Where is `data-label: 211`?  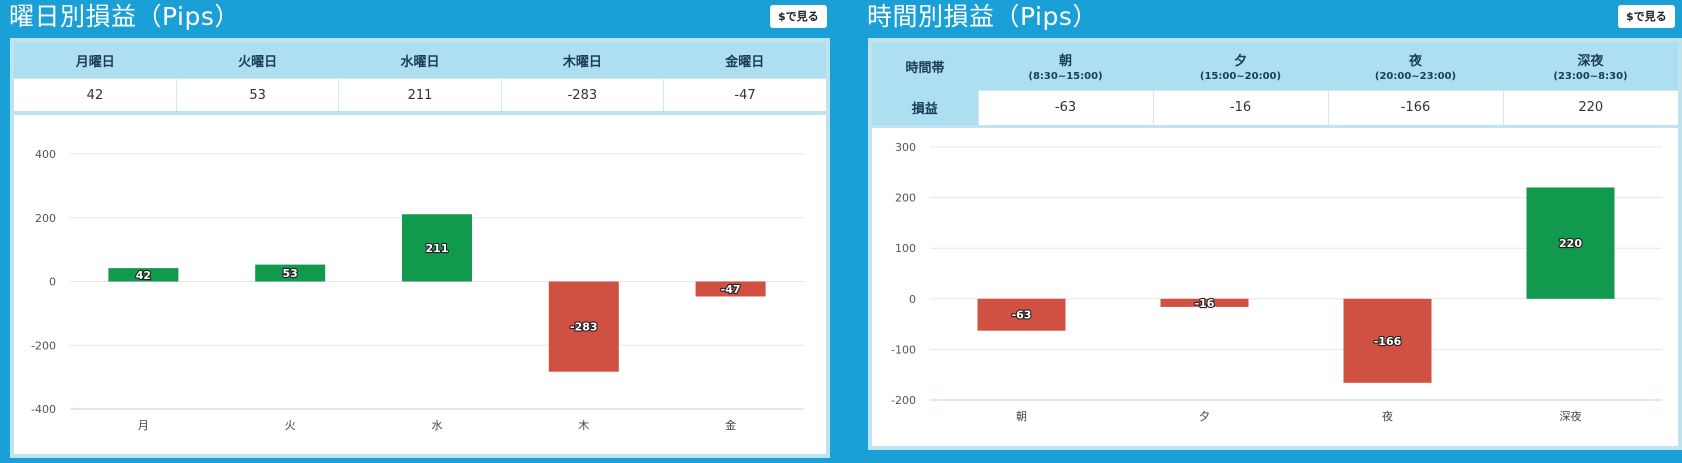
data-label: 211 is located at coordinates (437, 248).